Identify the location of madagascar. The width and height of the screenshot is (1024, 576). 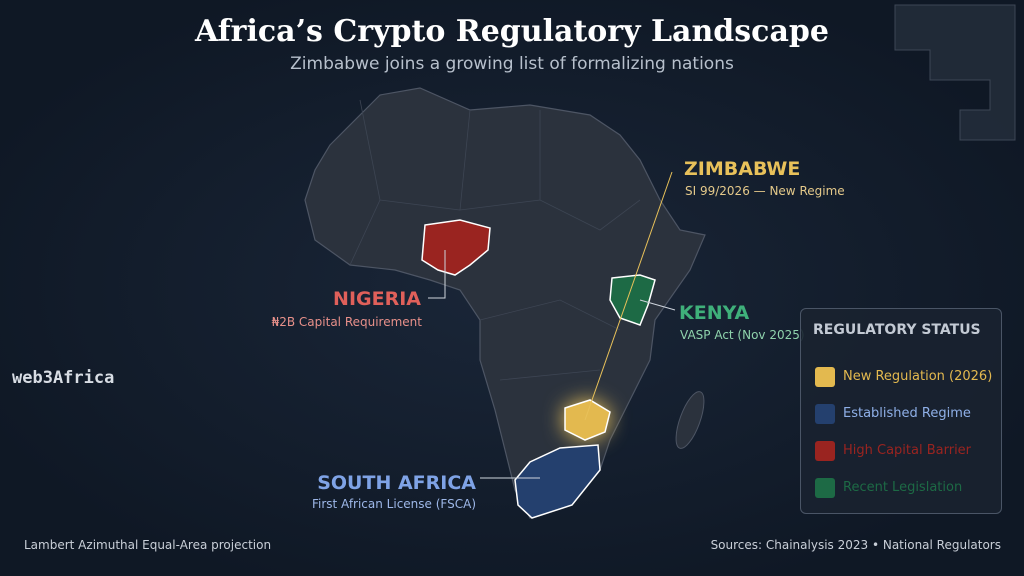
(690, 420).